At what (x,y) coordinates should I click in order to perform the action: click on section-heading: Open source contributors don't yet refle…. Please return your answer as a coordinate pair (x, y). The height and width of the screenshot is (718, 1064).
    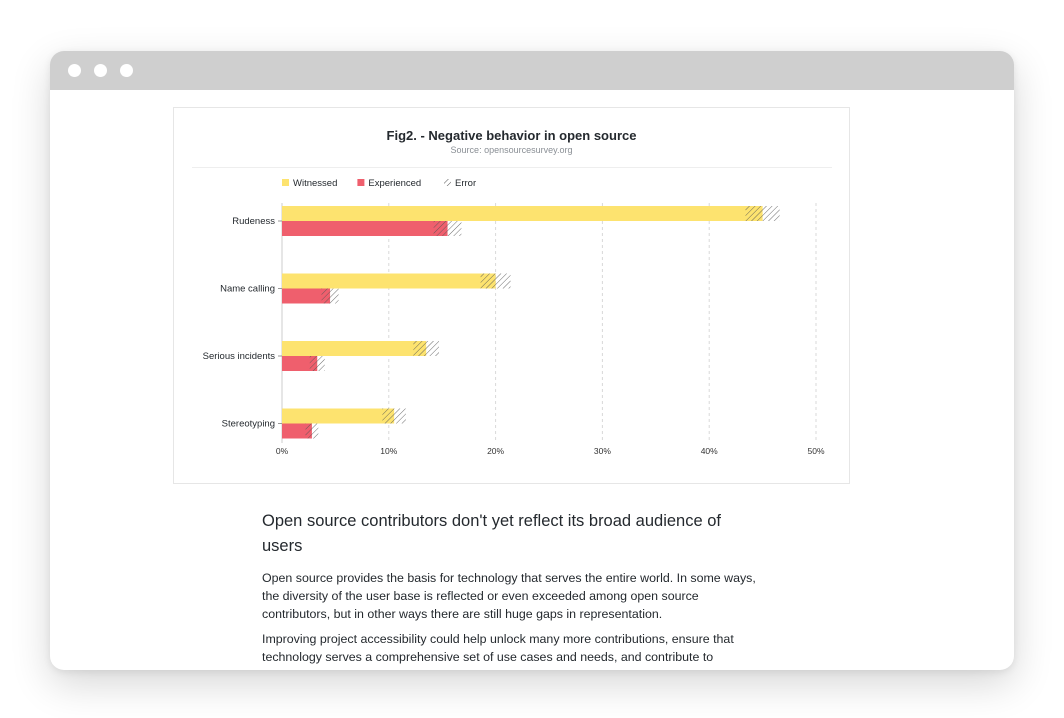
    Looking at the image, I should click on (491, 533).